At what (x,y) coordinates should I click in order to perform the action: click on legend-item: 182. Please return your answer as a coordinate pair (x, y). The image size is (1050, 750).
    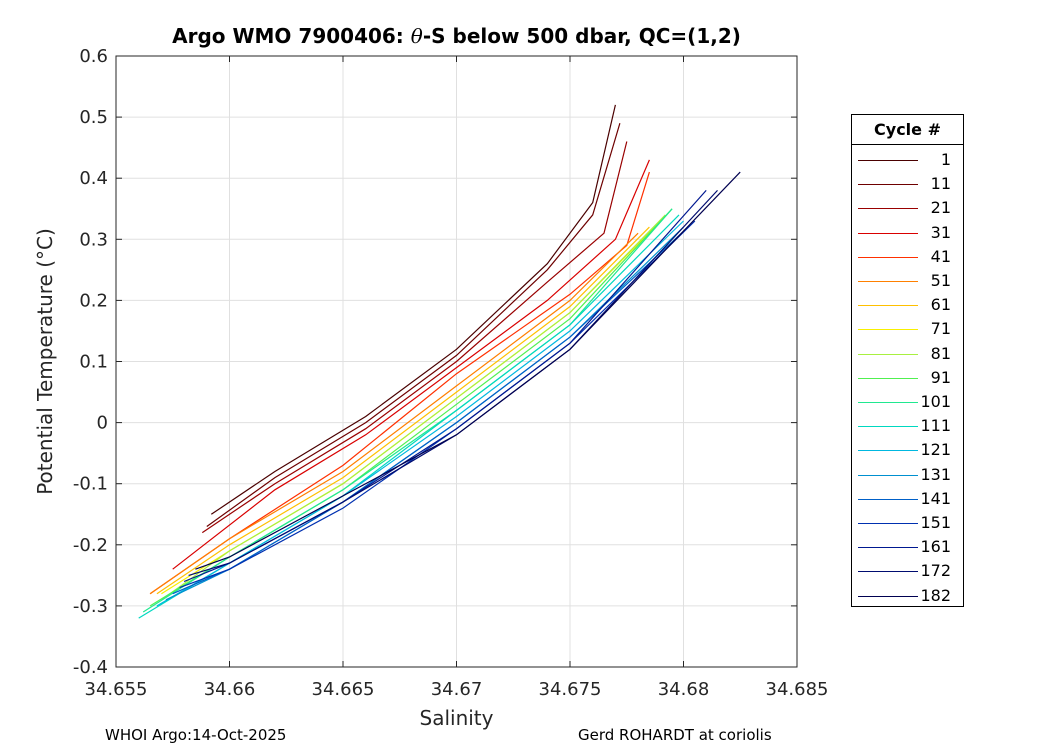
    Looking at the image, I should click on (907, 596).